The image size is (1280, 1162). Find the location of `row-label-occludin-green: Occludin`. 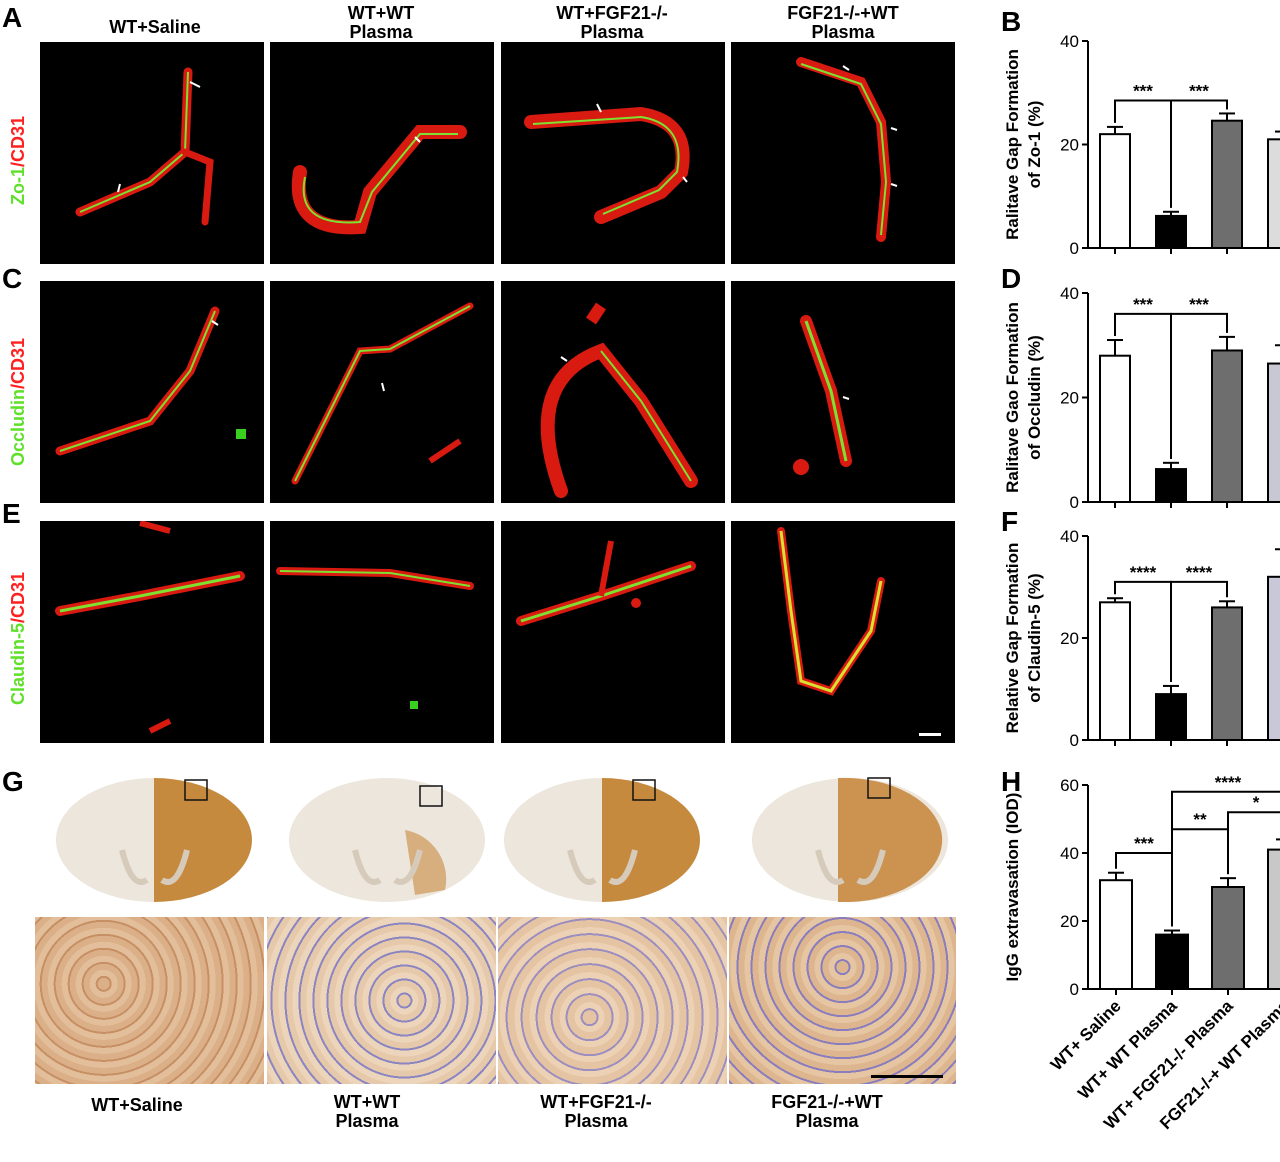

row-label-occludin-green: Occludin is located at coordinates (18, 427).